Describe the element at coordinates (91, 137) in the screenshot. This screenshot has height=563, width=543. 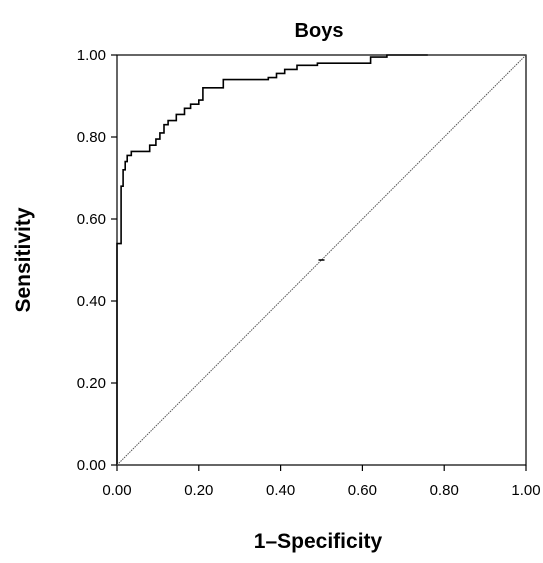
I see `y-tick-label: 0.80` at that location.